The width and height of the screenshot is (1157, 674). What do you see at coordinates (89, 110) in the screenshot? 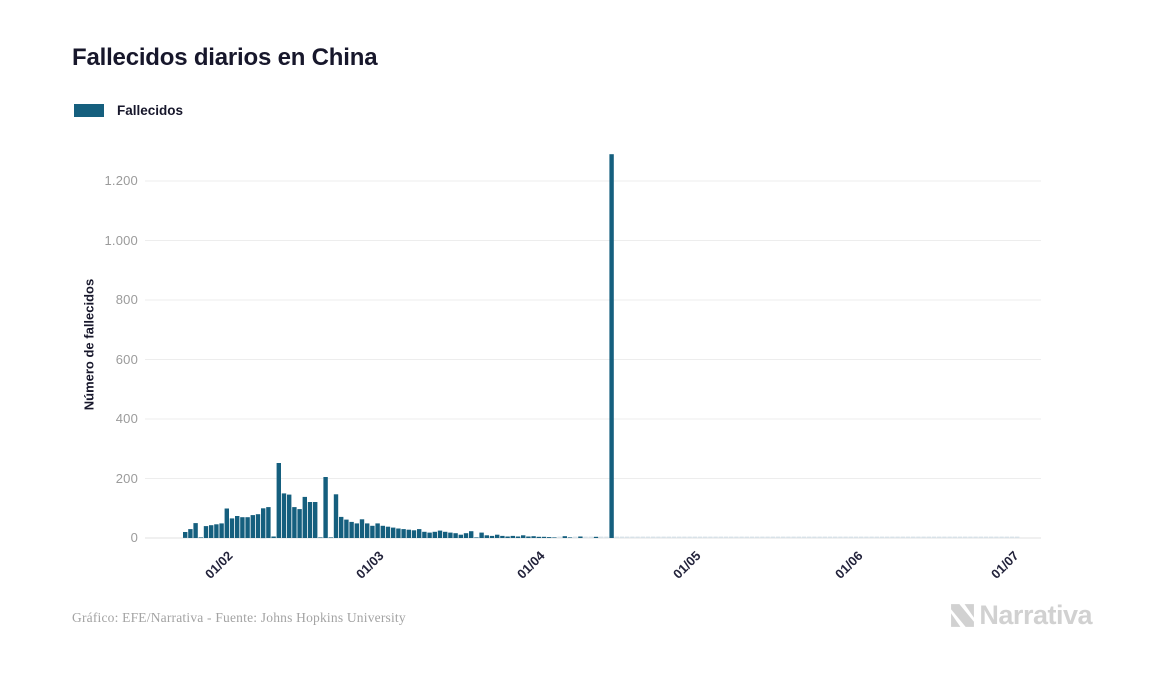
I see `legend-swatch-icon` at bounding box center [89, 110].